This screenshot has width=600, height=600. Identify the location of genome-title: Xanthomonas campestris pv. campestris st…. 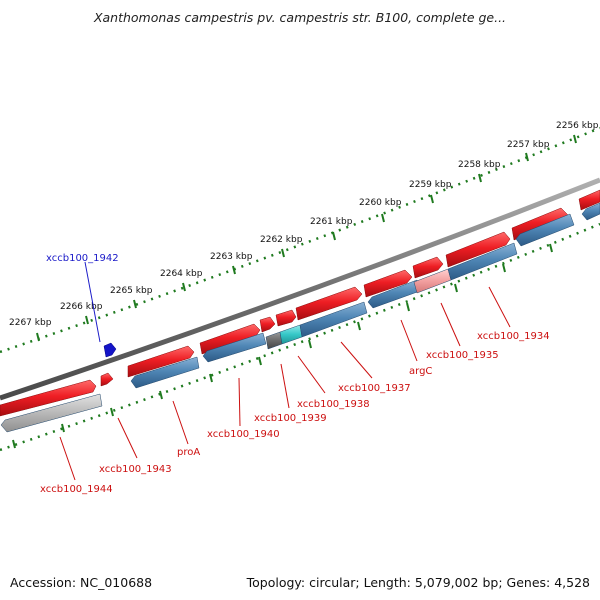
(300, 17).